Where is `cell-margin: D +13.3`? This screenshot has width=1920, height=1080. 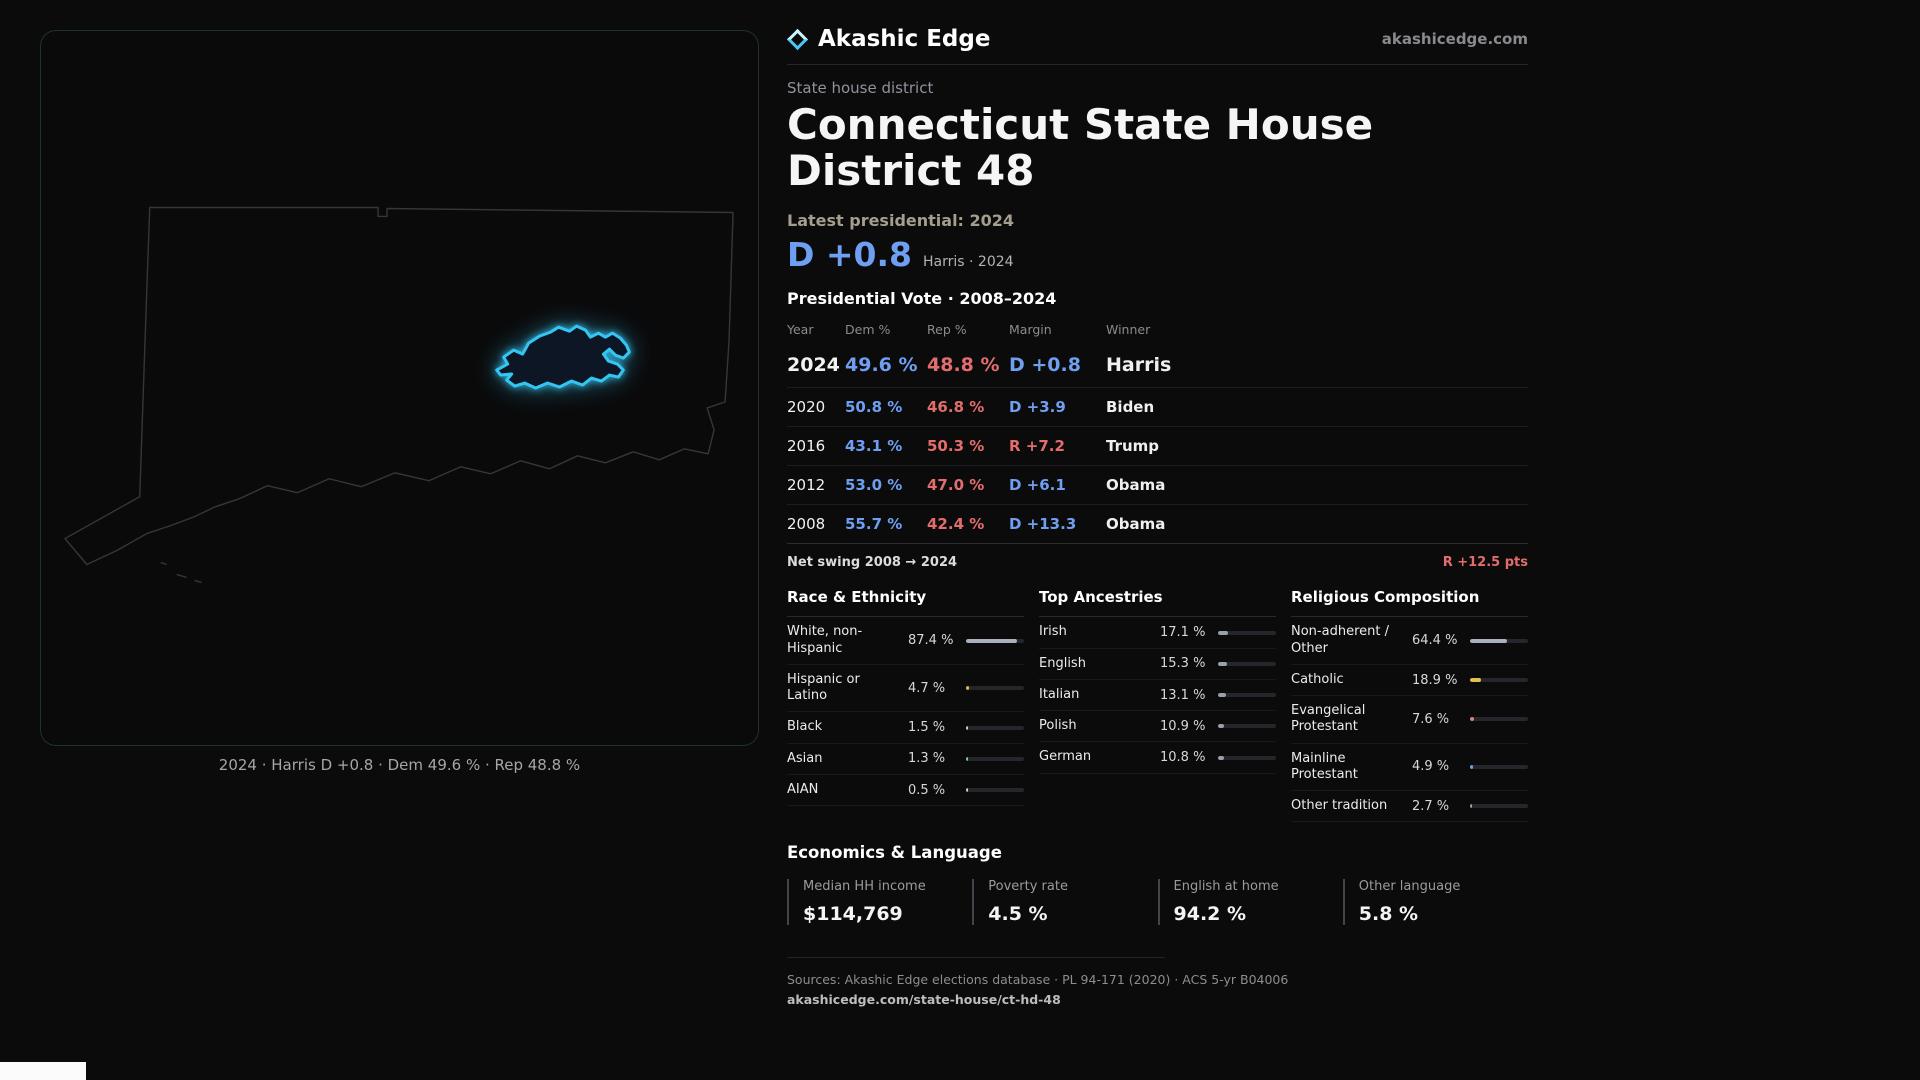
cell-margin: D +13.3 is located at coordinates (1043, 524).